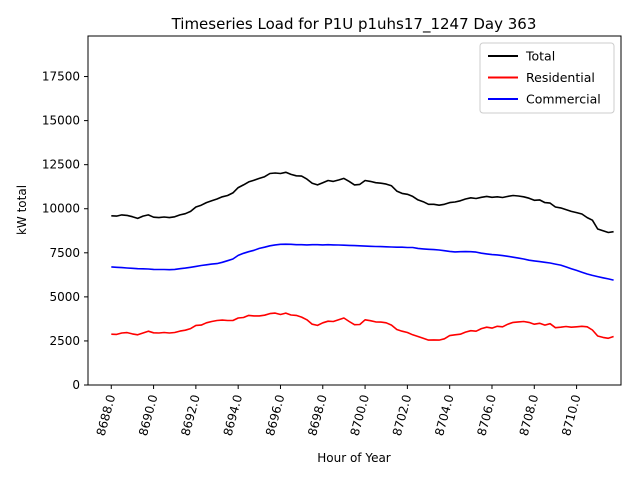 This screenshot has height=480, width=640. What do you see at coordinates (22, 210) in the screenshot?
I see `y-axis-label: kW total` at bounding box center [22, 210].